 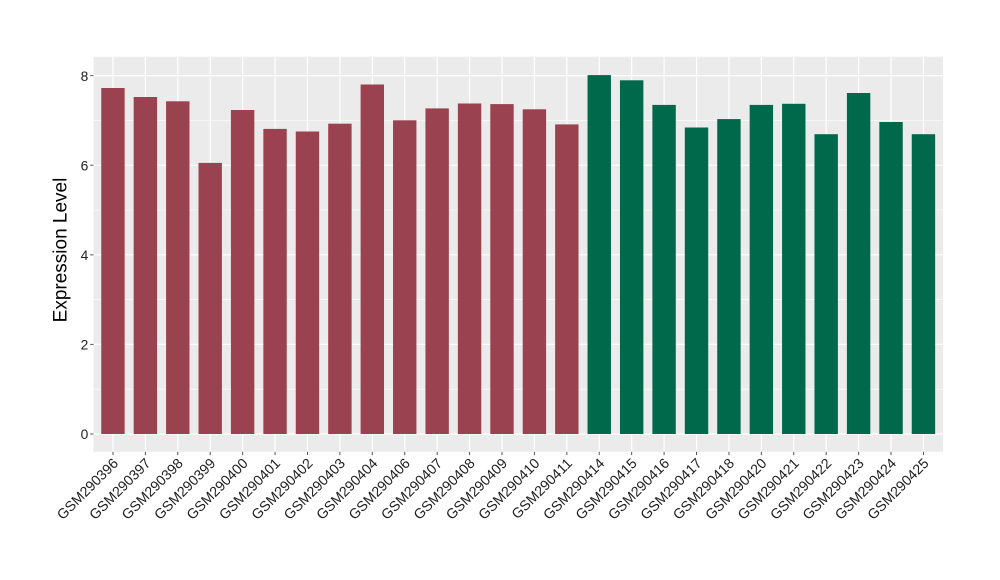 I want to click on svg-text: 2, so click(x=85, y=345).